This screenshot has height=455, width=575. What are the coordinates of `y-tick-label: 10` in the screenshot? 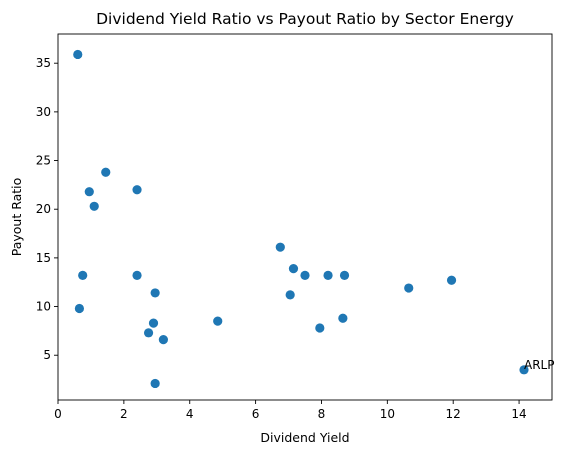 It's located at (43, 307).